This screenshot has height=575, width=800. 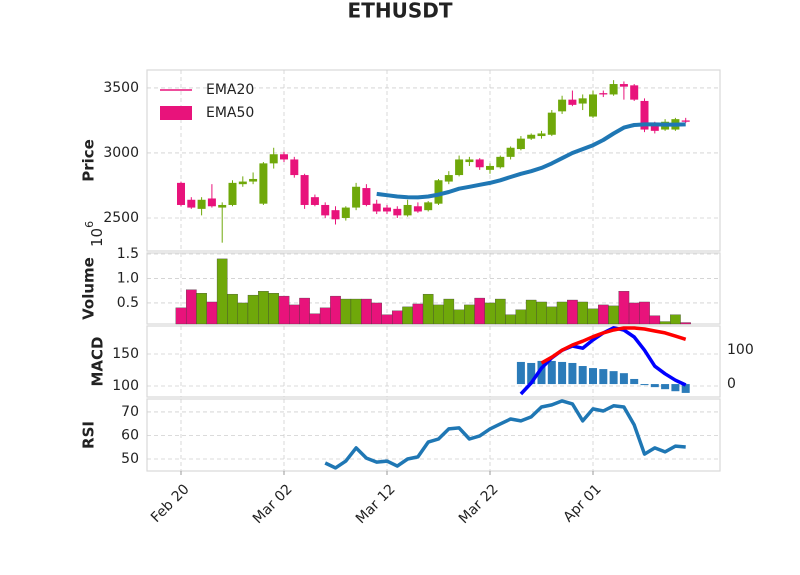 I want to click on legend-label: EMA20, so click(x=230, y=90).